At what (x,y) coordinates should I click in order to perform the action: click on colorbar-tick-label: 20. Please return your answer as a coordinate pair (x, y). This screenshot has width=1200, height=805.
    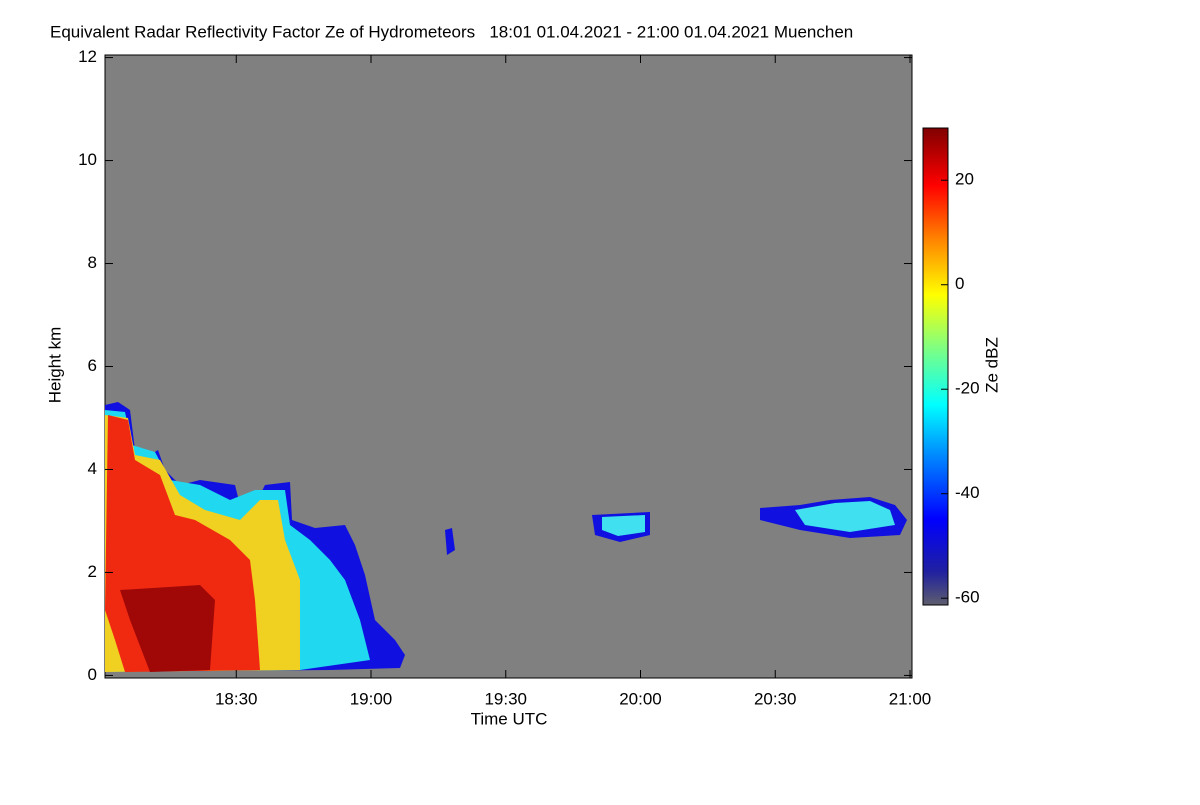
    Looking at the image, I should click on (964, 179).